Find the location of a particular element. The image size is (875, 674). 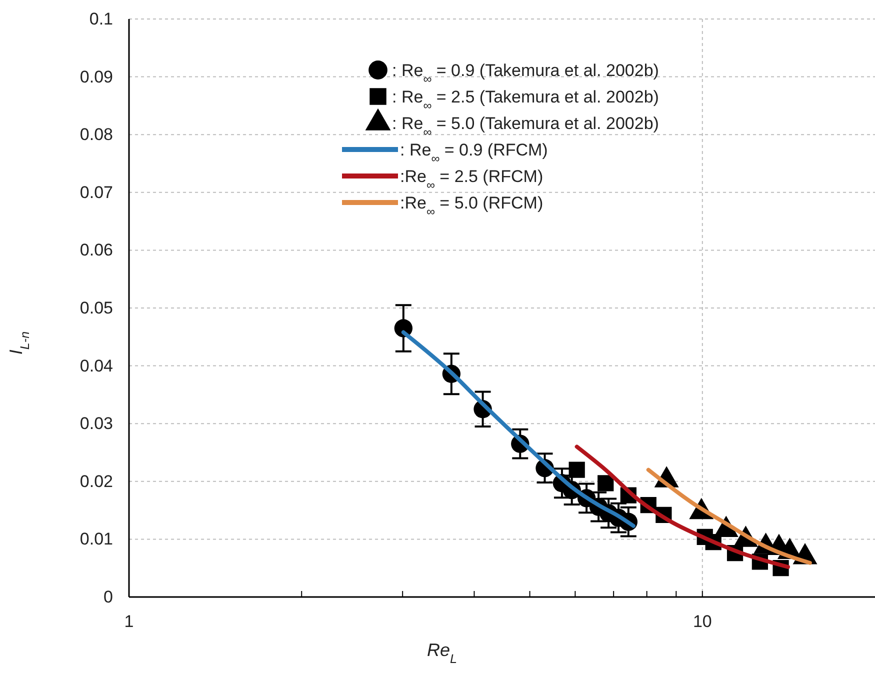

y-tick-label: 0.08 is located at coordinates (96, 134).